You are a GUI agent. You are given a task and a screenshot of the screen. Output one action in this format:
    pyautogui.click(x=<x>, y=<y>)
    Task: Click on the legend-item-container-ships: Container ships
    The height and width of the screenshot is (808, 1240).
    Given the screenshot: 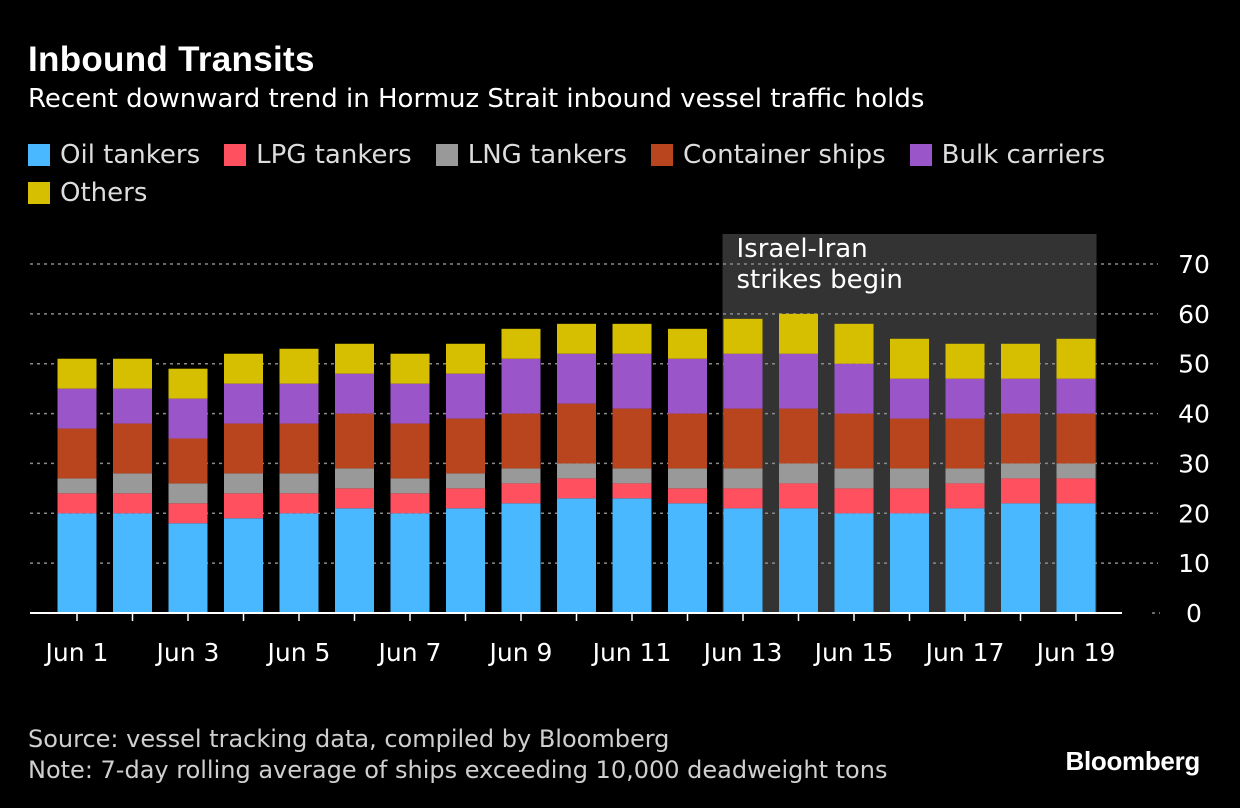 What is the action you would take?
    pyautogui.click(x=768, y=155)
    